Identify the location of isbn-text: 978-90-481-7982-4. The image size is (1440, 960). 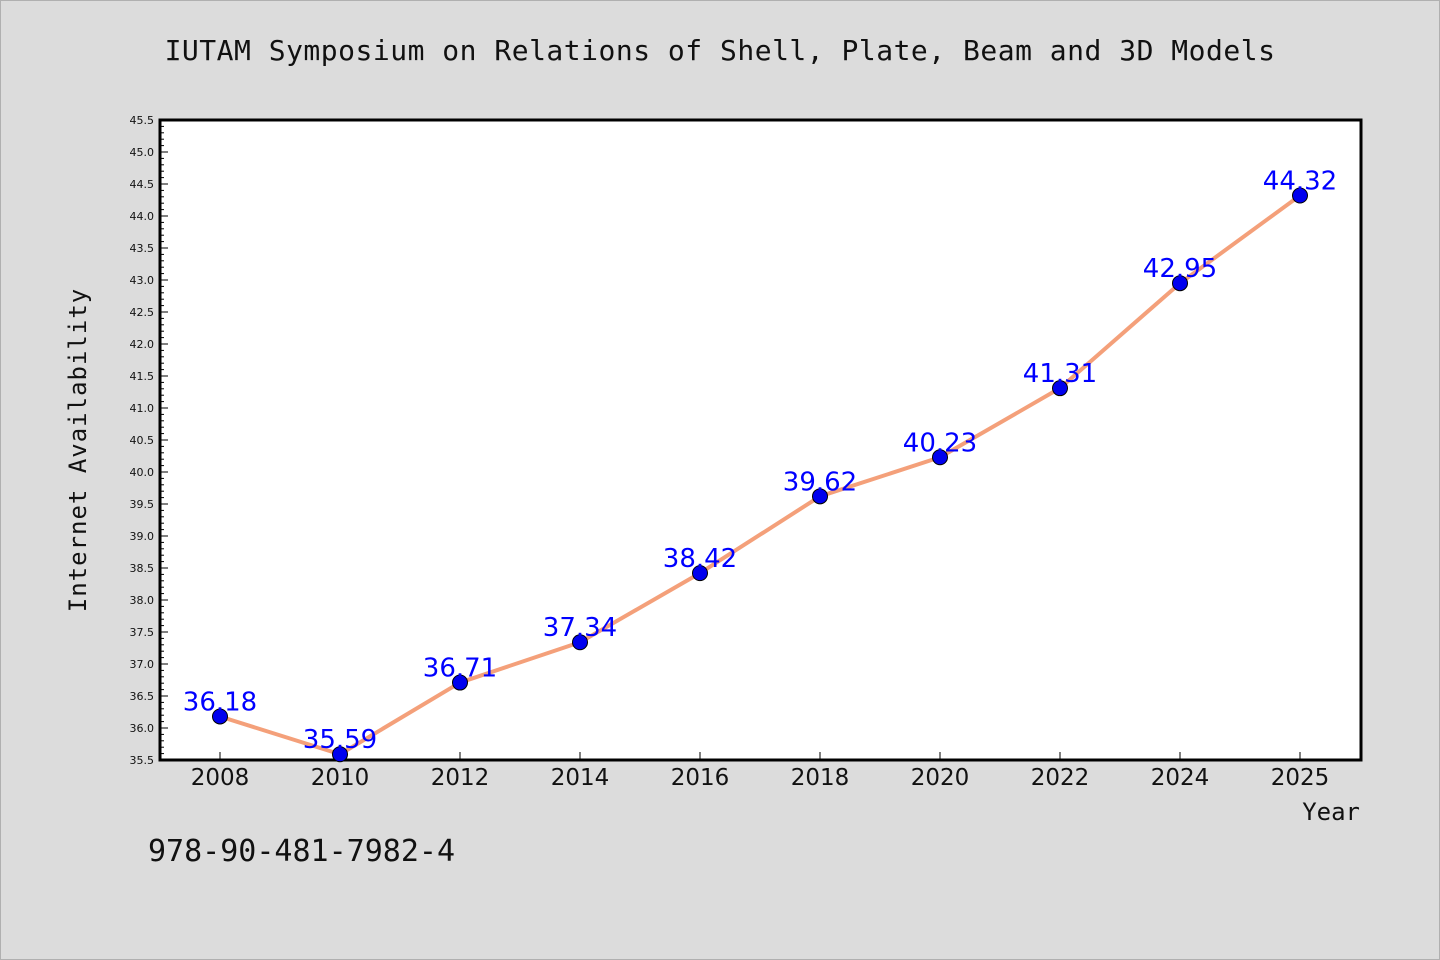
(302, 851).